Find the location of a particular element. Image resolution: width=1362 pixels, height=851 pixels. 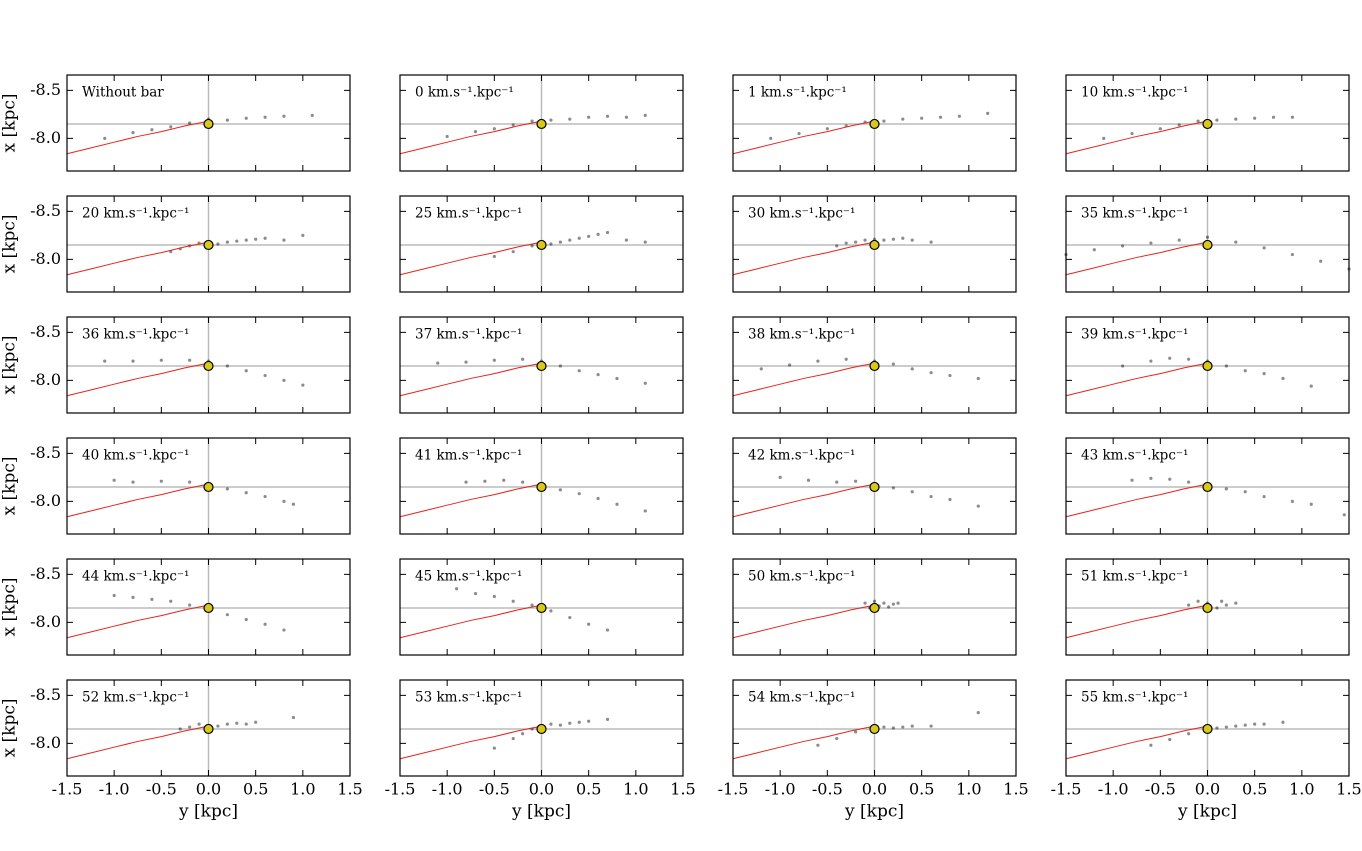

panel-label: 30 km.s⁻¹.kpc⁻¹ is located at coordinates (801, 214).